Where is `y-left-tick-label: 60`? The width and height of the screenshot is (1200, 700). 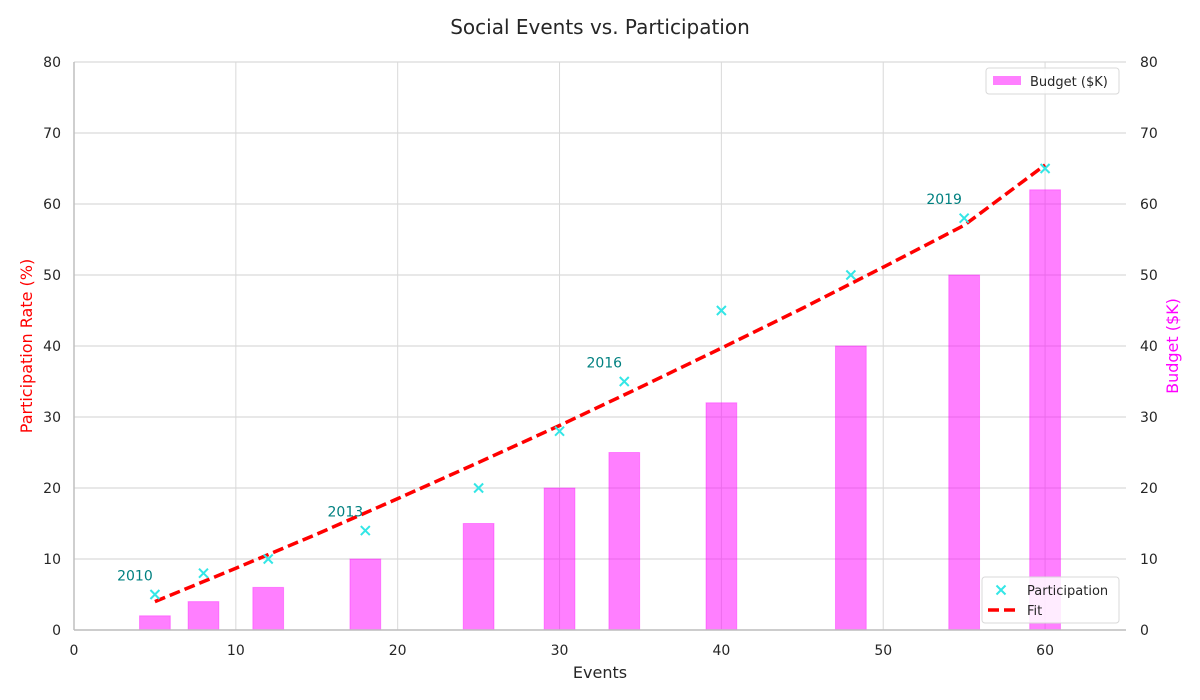
y-left-tick-label: 60 is located at coordinates (52, 205).